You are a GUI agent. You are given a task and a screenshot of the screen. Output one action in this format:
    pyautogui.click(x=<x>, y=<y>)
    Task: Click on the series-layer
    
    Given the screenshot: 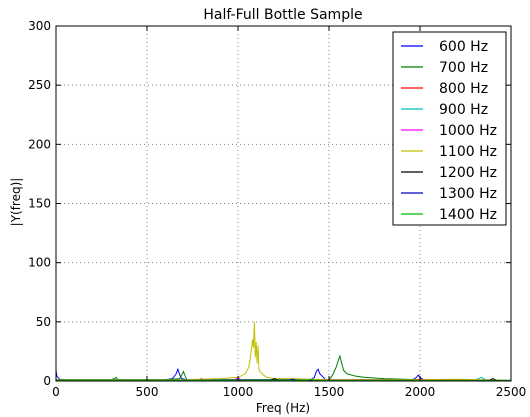 What is the action you would take?
    pyautogui.click(x=283, y=351)
    